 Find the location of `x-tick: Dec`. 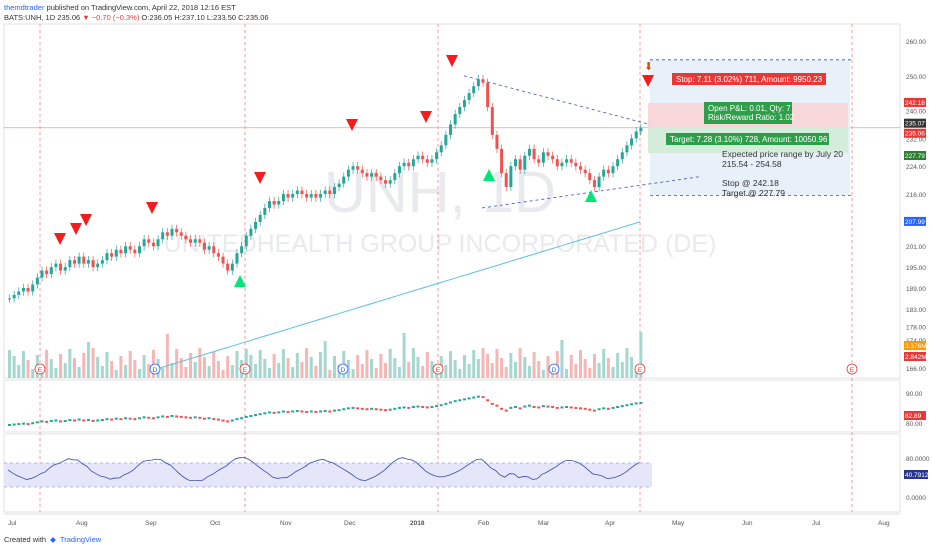

x-tick: Dec is located at coordinates (350, 523).